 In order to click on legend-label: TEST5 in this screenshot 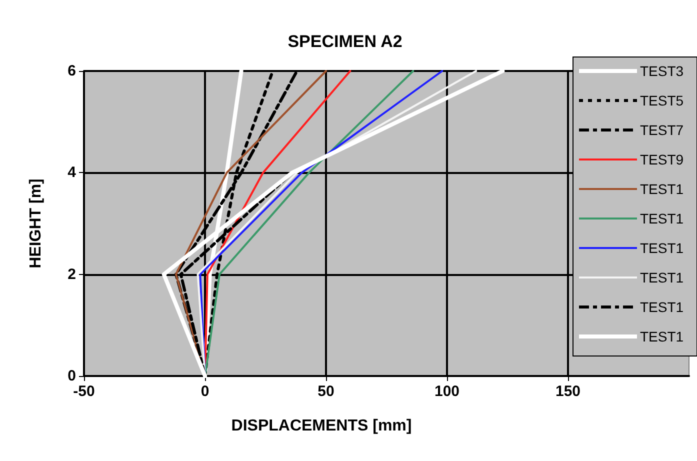, I will do `click(662, 100)`.